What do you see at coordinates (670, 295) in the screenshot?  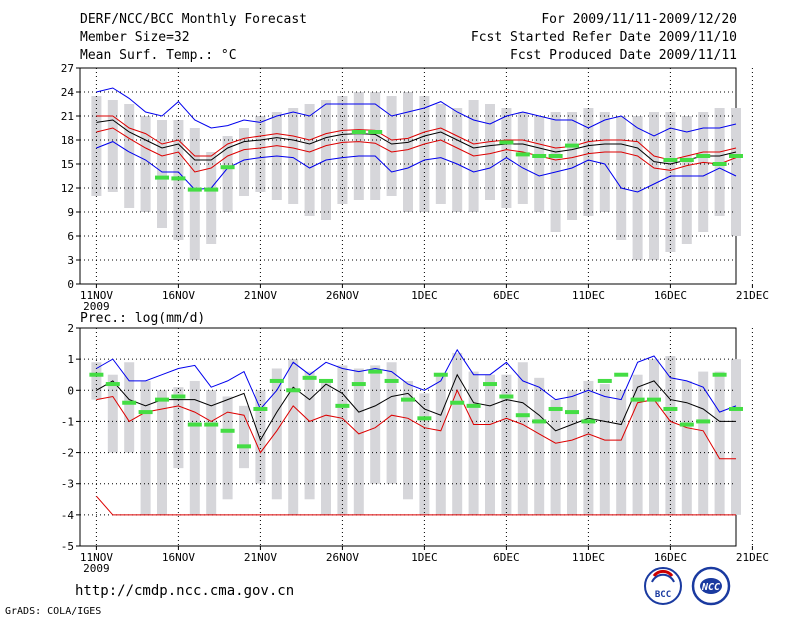 I see `x-tick-label: 16DEC` at bounding box center [670, 295].